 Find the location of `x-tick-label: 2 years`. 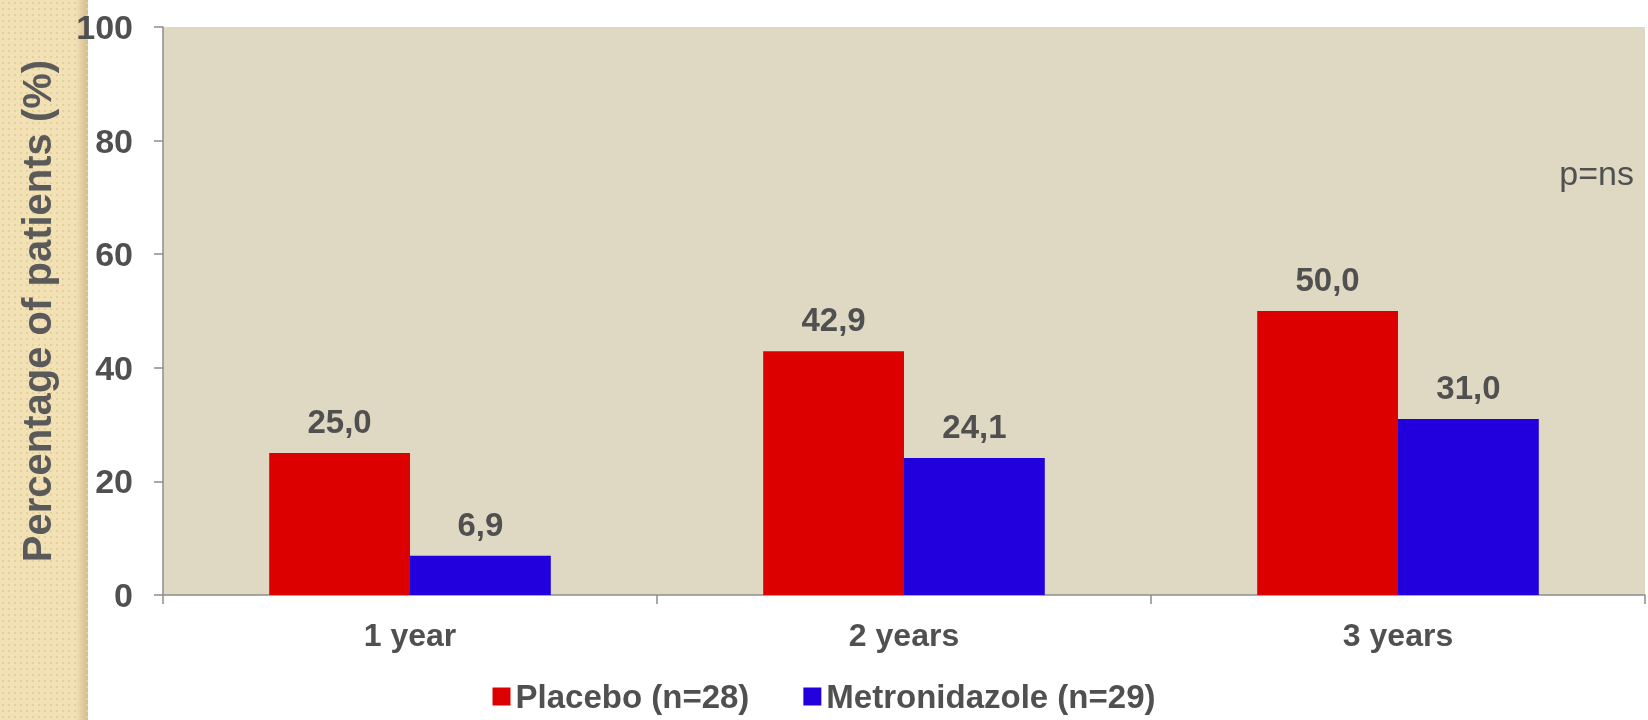

x-tick-label: 2 years is located at coordinates (904, 635).